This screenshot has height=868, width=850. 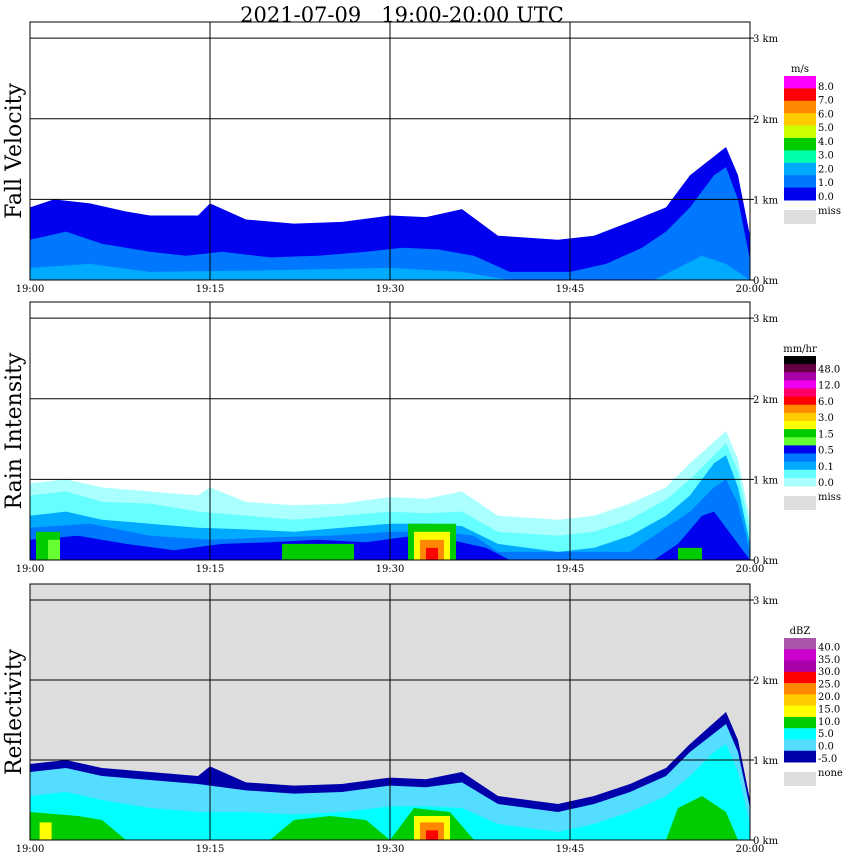 What do you see at coordinates (829, 369) in the screenshot?
I see `legend-label: 48.0` at bounding box center [829, 369].